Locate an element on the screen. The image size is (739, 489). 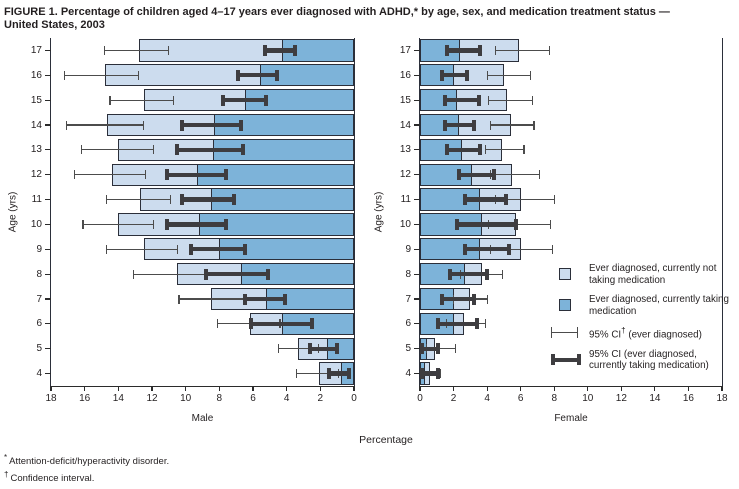
female-axis-caption: Female is located at coordinates (571, 418).